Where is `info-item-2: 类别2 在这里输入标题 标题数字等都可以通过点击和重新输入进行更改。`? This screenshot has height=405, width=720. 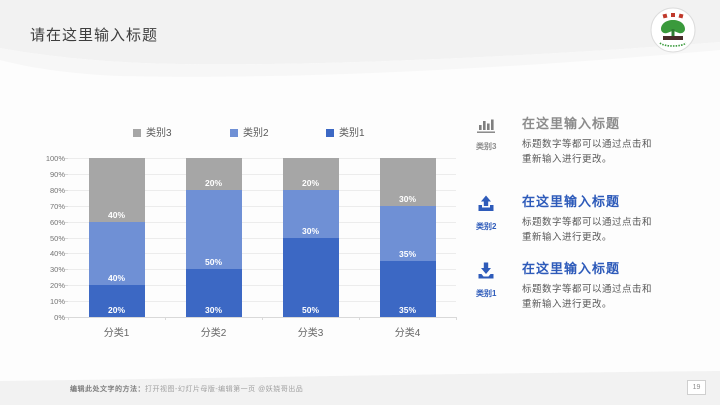
info-item-2: 类别2 在这里输入标题 标题数字等都可以通过点击和重新输入进行更改。 is located at coordinates (595, 218).